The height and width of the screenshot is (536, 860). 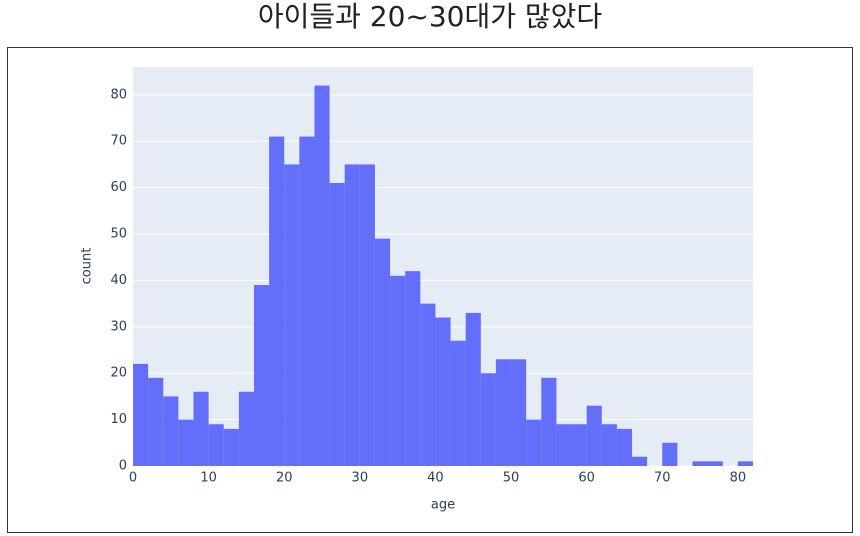 I want to click on y-tick-label: 60, so click(x=118, y=187).